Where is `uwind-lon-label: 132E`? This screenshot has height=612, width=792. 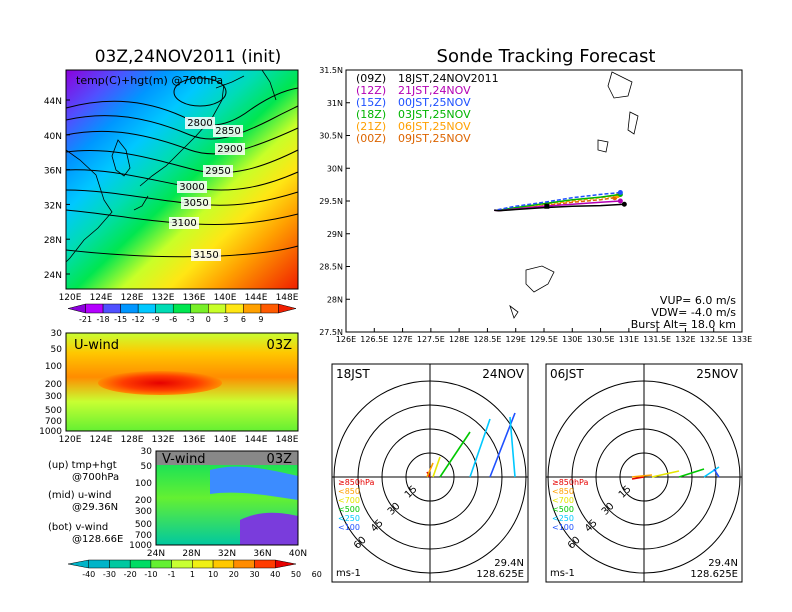 uwind-lon-label: 132E is located at coordinates (163, 440).